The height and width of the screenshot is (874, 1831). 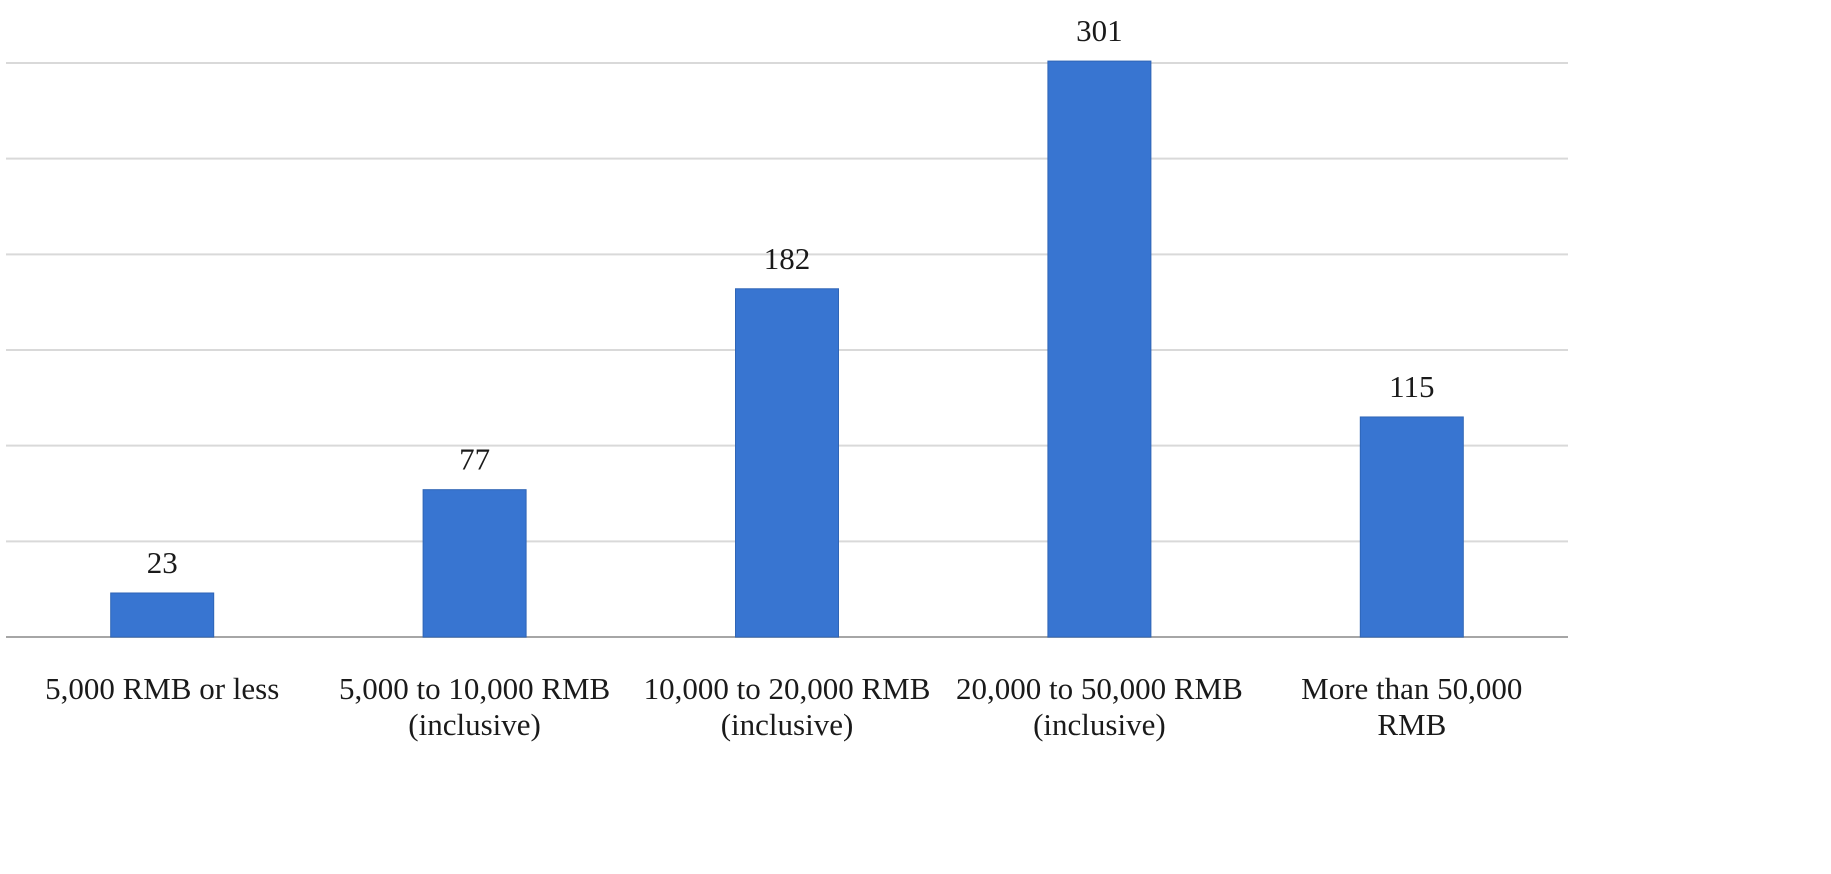 I want to click on x-tick-label-4-line-0: More than 50,000, so click(x=1411, y=688).